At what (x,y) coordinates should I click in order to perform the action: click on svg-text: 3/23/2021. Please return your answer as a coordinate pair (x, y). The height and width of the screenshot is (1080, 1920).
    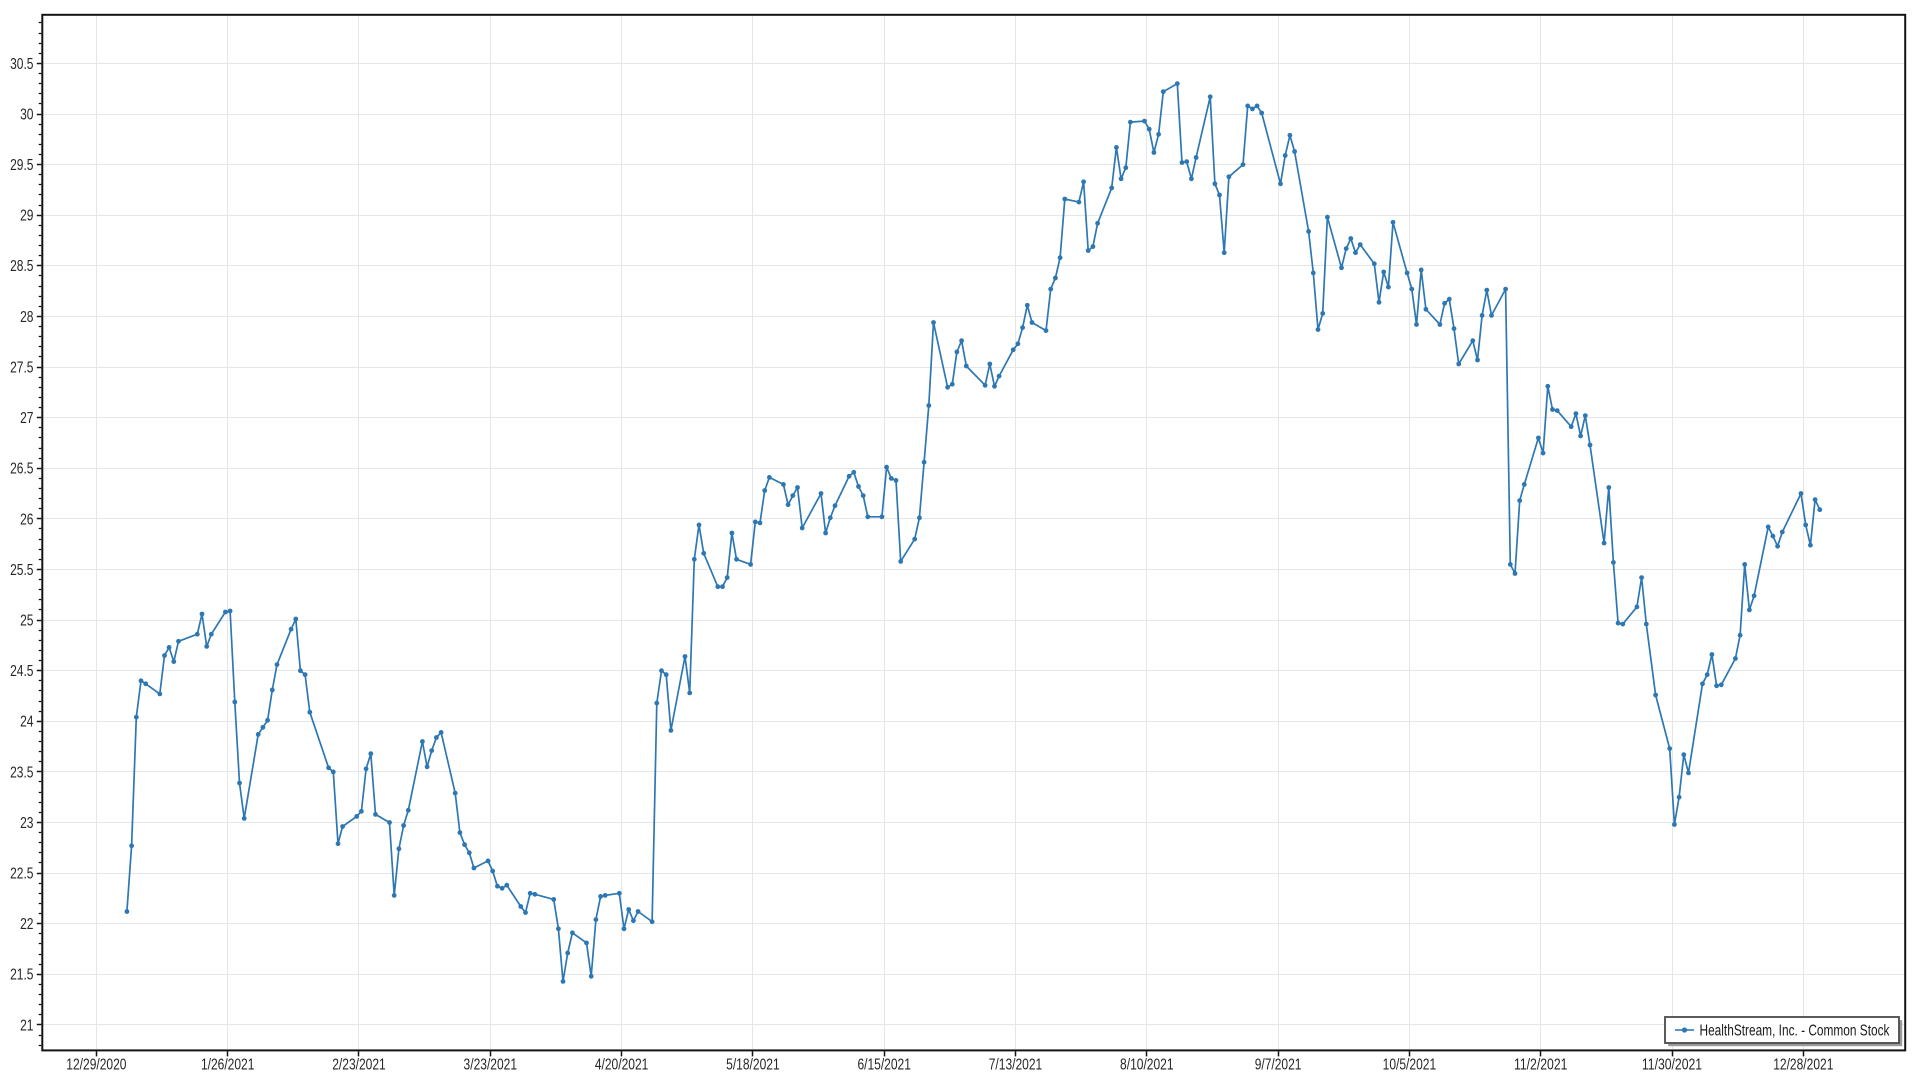
    Looking at the image, I should click on (491, 1064).